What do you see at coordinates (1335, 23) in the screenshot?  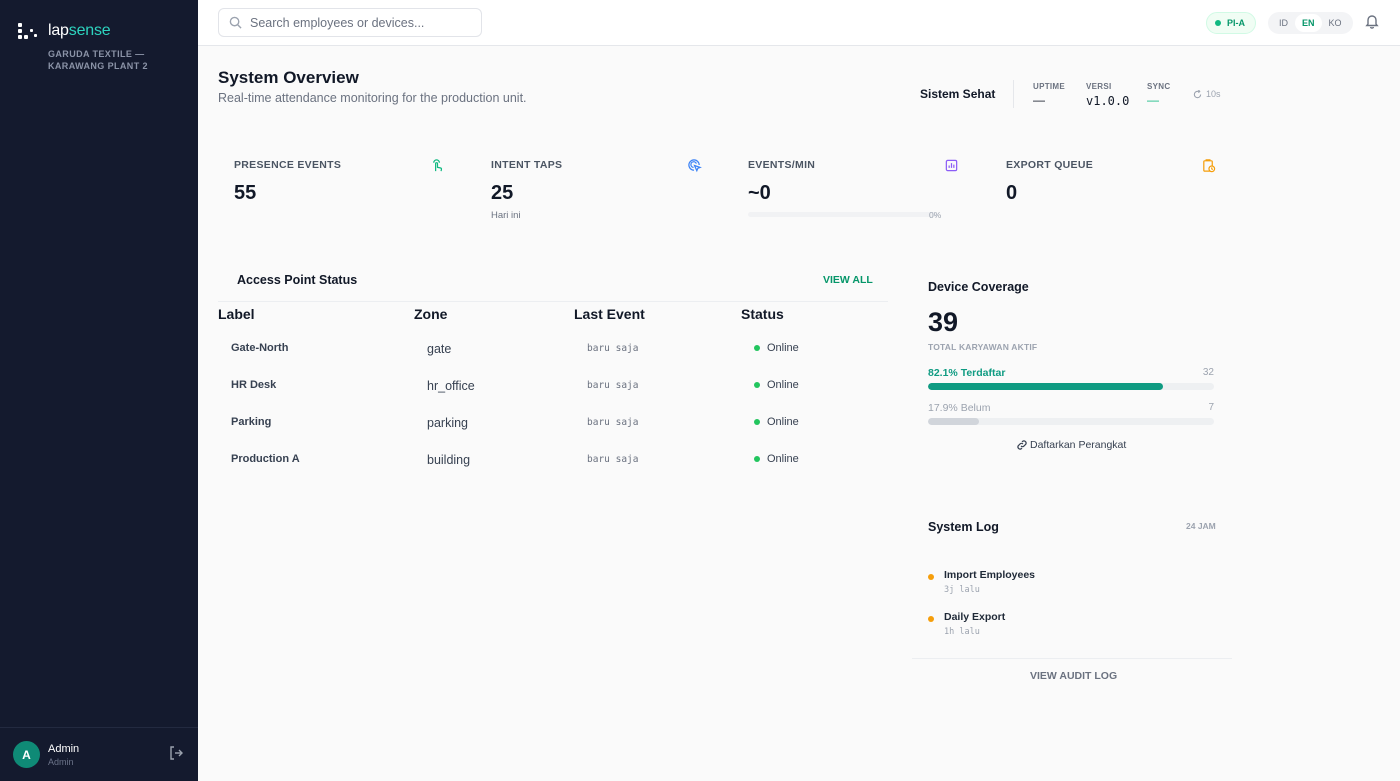 I see `lang-ko: KO` at bounding box center [1335, 23].